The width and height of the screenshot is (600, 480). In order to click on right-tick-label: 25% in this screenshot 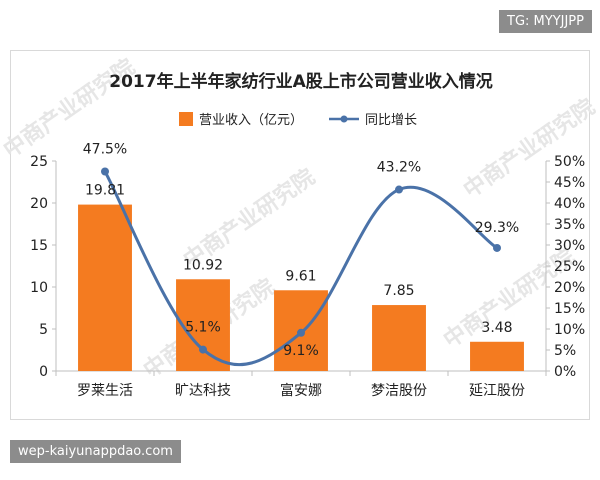, I will do `click(569, 267)`.